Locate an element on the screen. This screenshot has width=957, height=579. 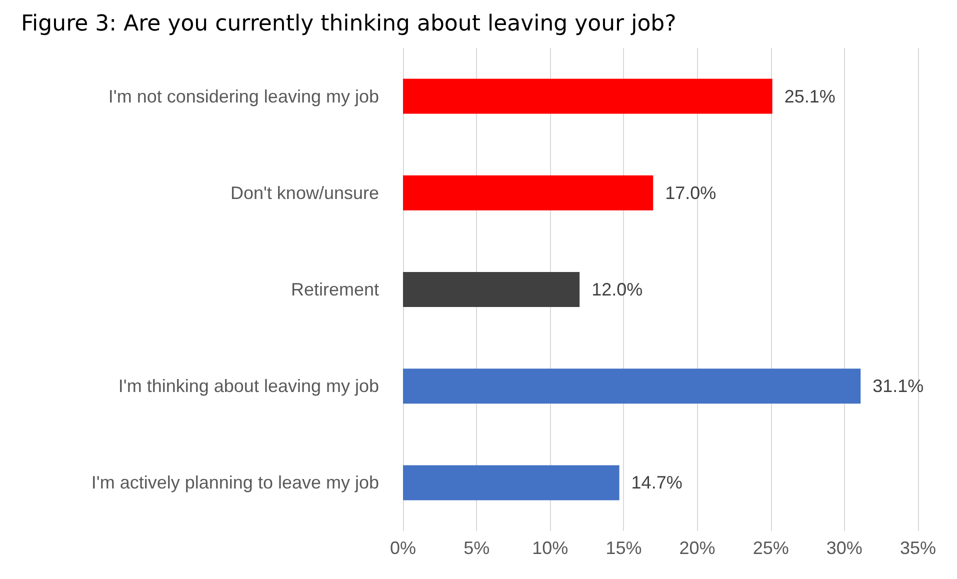
chart-title: Figure 3: Are you currently thinking about leaving your job? is located at coordinates (348, 24).